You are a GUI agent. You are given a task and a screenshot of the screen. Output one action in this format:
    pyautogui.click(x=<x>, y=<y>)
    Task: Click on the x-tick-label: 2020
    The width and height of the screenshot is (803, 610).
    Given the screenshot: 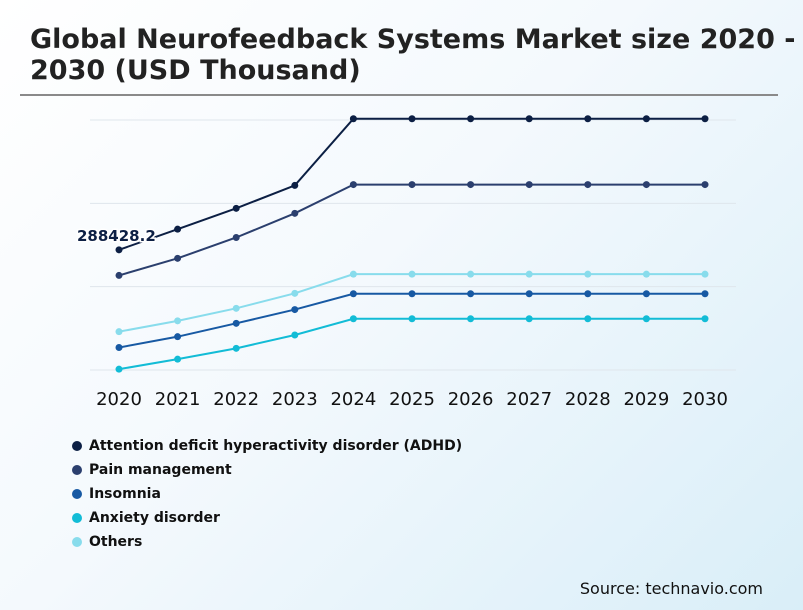 What is the action you would take?
    pyautogui.click(x=119, y=399)
    